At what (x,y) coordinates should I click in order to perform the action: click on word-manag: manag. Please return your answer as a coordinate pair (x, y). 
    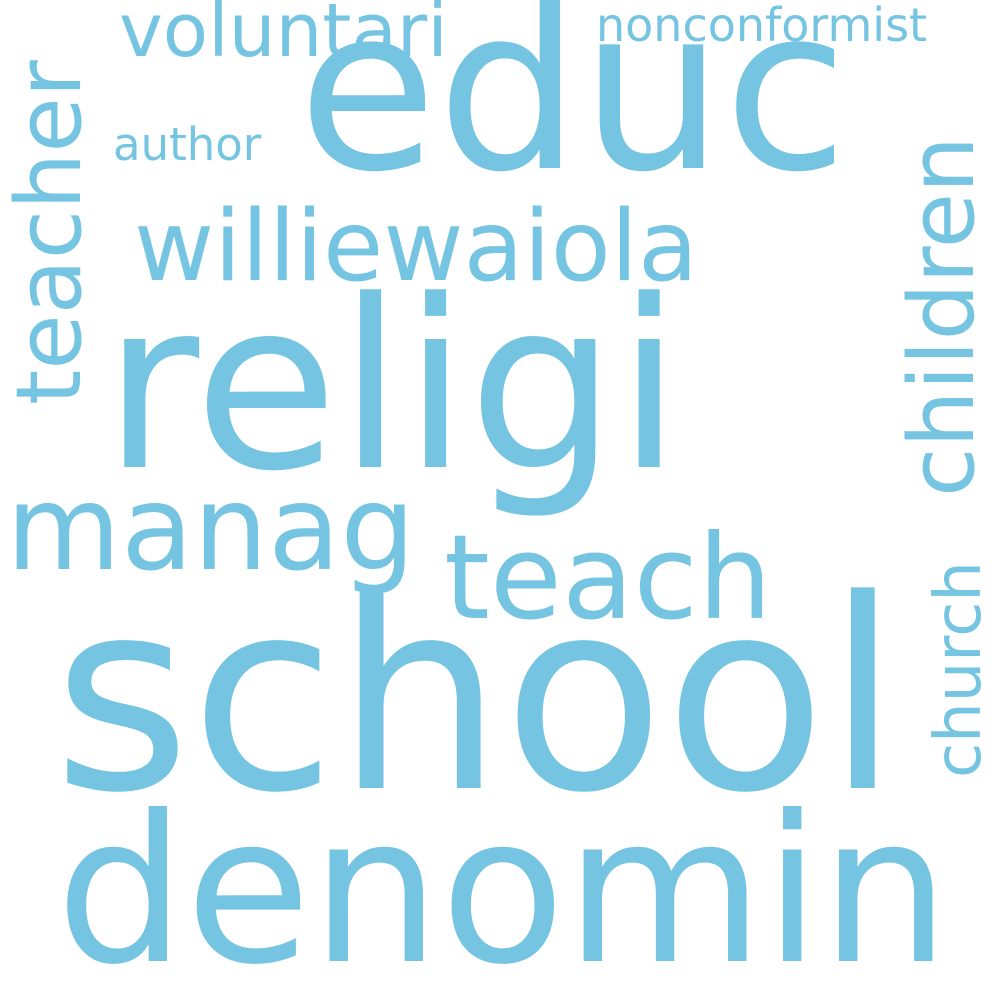
    Looking at the image, I should click on (211, 528).